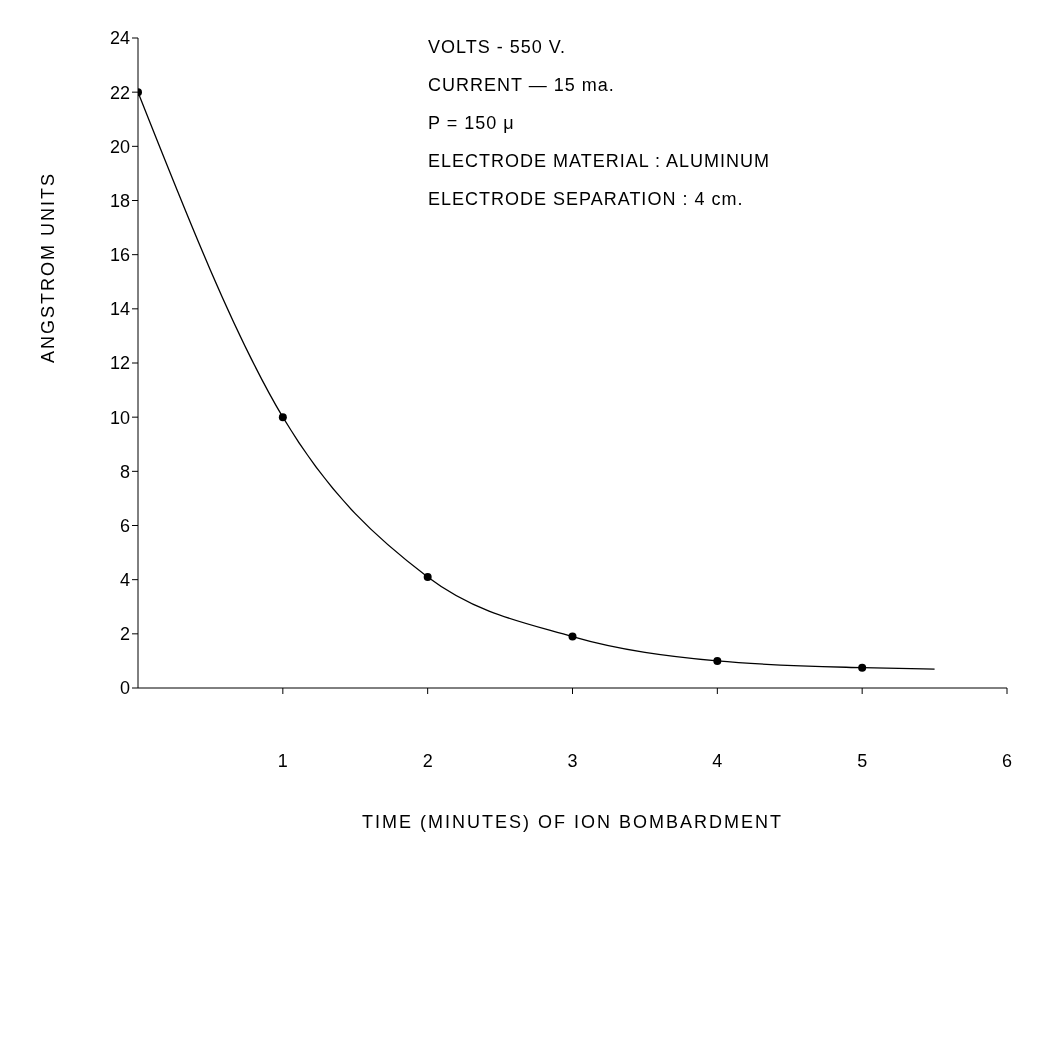 The height and width of the screenshot is (1049, 1045). I want to click on y-axis-title: ANGSTROM UNITS, so click(48, 267).